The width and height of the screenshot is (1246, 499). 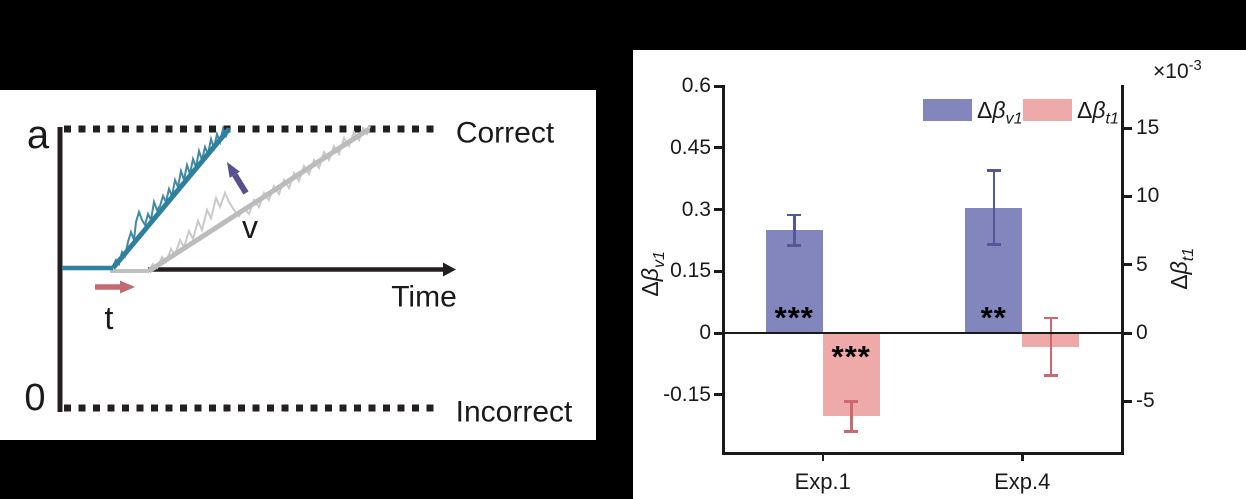 What do you see at coordinates (250, 227) in the screenshot?
I see `drift-rate-label: v` at bounding box center [250, 227].